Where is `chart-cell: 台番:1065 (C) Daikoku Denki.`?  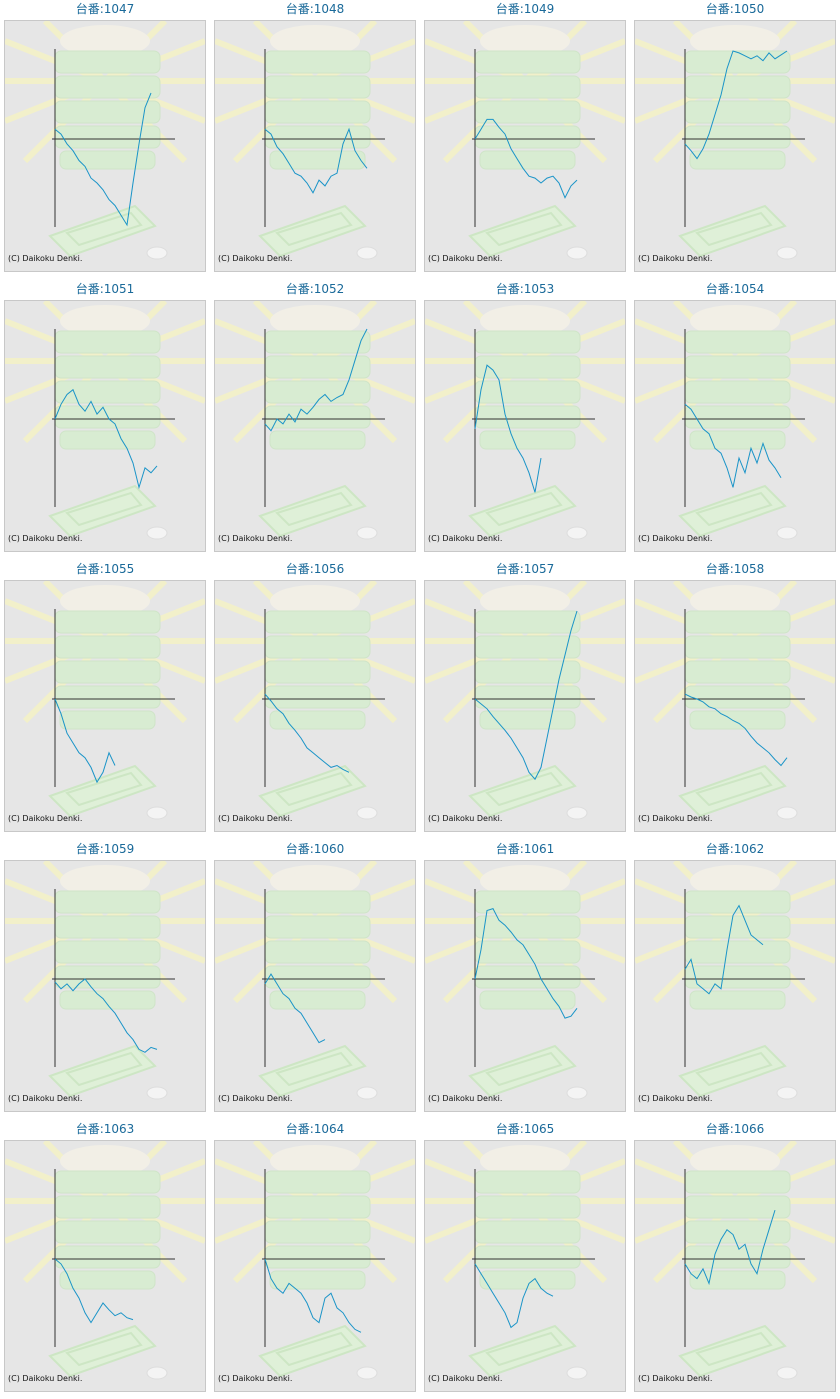 chart-cell: 台番:1065 (C) Daikoku Denki. is located at coordinates (525, 1259).